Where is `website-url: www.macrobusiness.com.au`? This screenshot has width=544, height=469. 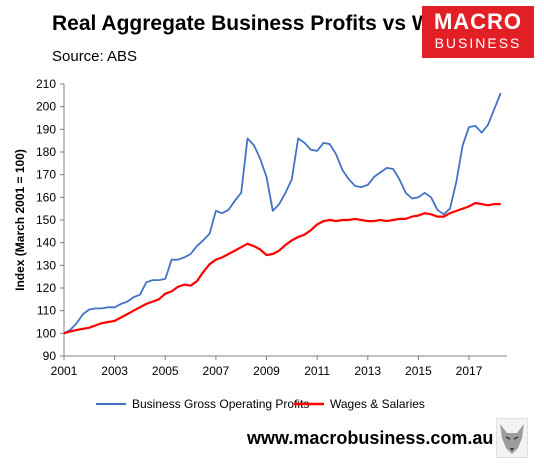
website-url: www.macrobusiness.com.au is located at coordinates (370, 438).